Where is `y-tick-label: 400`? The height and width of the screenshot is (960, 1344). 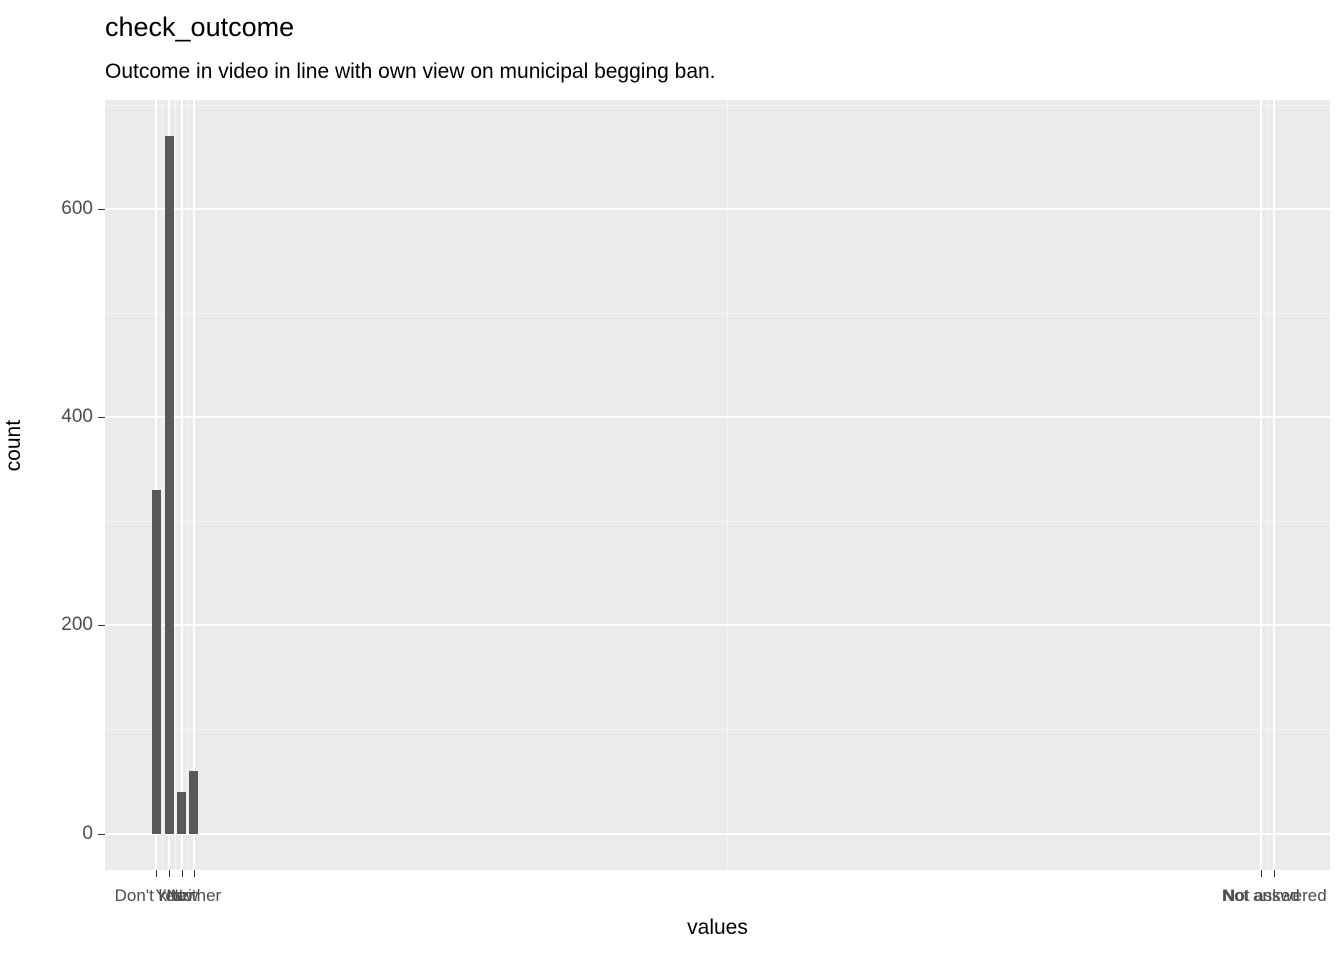
y-tick-label: 400 is located at coordinates (77, 417).